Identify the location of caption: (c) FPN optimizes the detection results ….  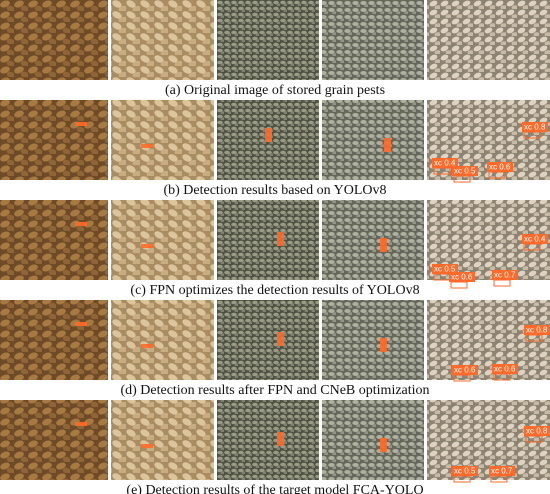
(274, 290).